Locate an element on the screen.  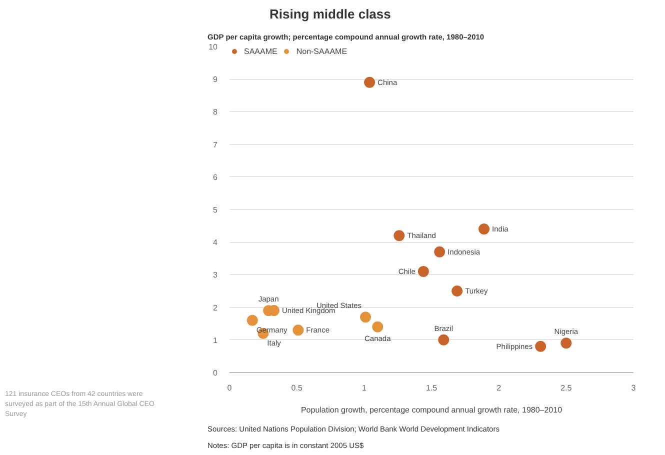
x-tick-label: 1 is located at coordinates (364, 388).